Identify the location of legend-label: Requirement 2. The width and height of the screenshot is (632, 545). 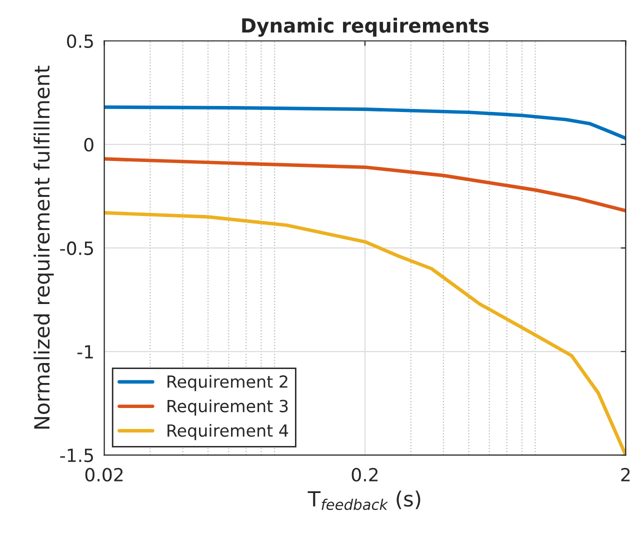
(228, 383).